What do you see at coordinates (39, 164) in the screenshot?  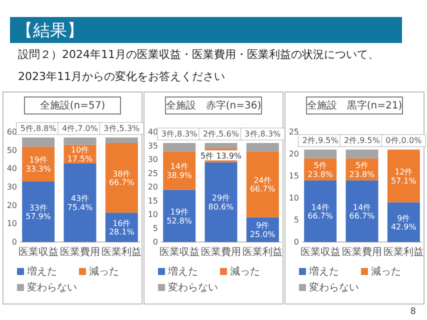 I see `data-label: 19件 33.3%` at bounding box center [39, 164].